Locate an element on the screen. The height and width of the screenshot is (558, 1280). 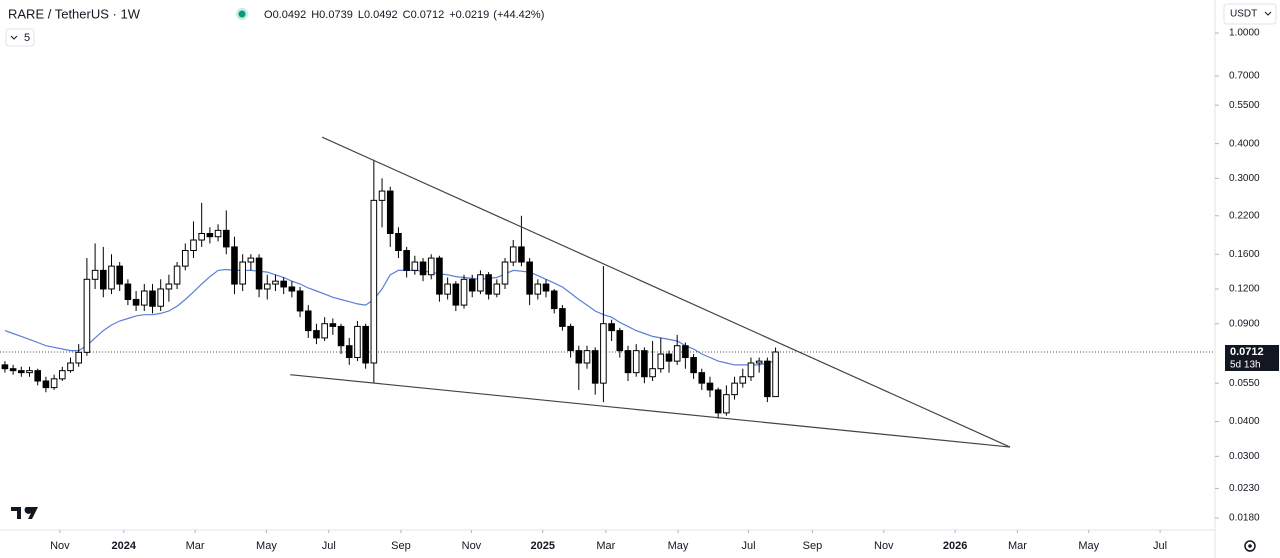
indicator-toggle is located at coordinates (20, 37).